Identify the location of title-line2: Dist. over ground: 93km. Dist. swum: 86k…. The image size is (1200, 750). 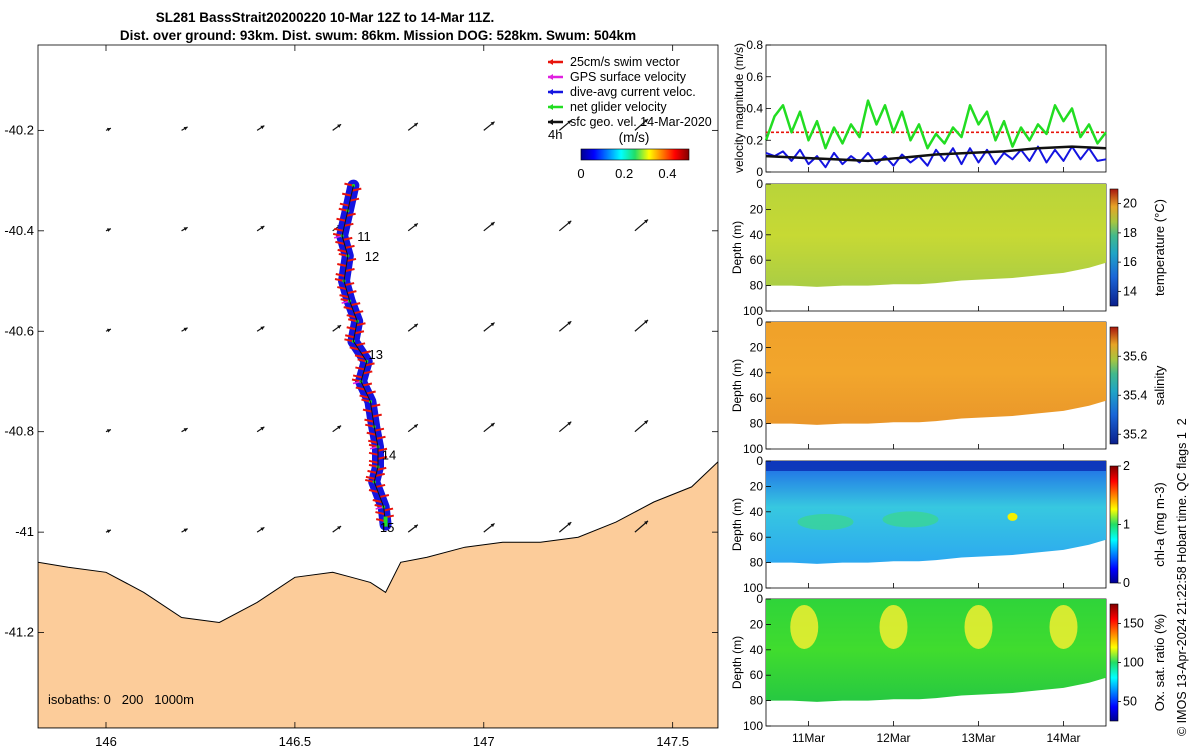
(378, 35).